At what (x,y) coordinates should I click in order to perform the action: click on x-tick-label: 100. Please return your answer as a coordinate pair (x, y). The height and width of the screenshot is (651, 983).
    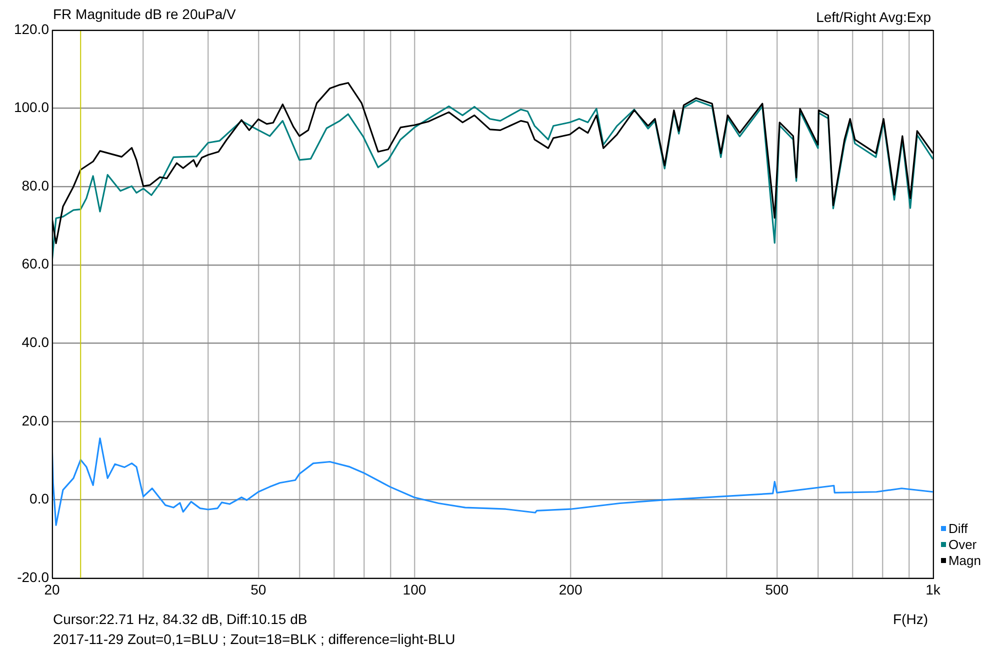
    Looking at the image, I should click on (414, 589).